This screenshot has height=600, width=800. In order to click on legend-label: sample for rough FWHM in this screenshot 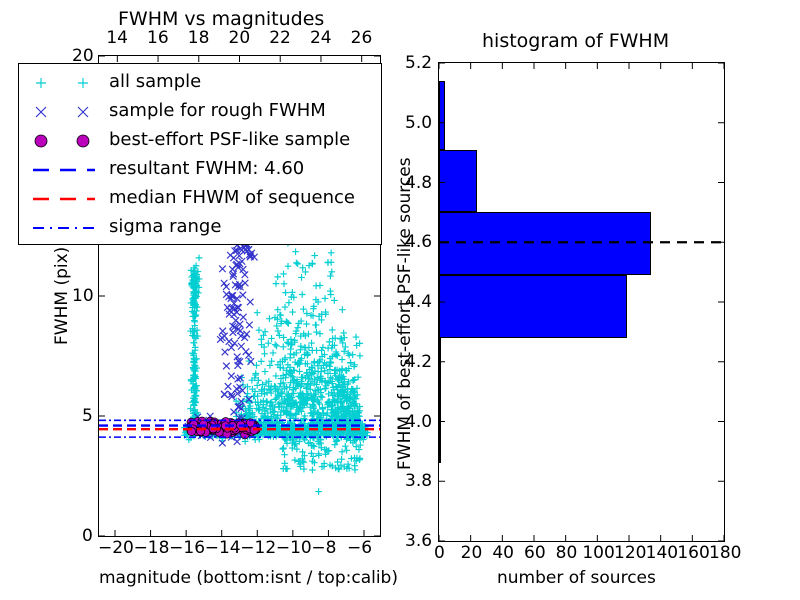, I will do `click(217, 110)`.